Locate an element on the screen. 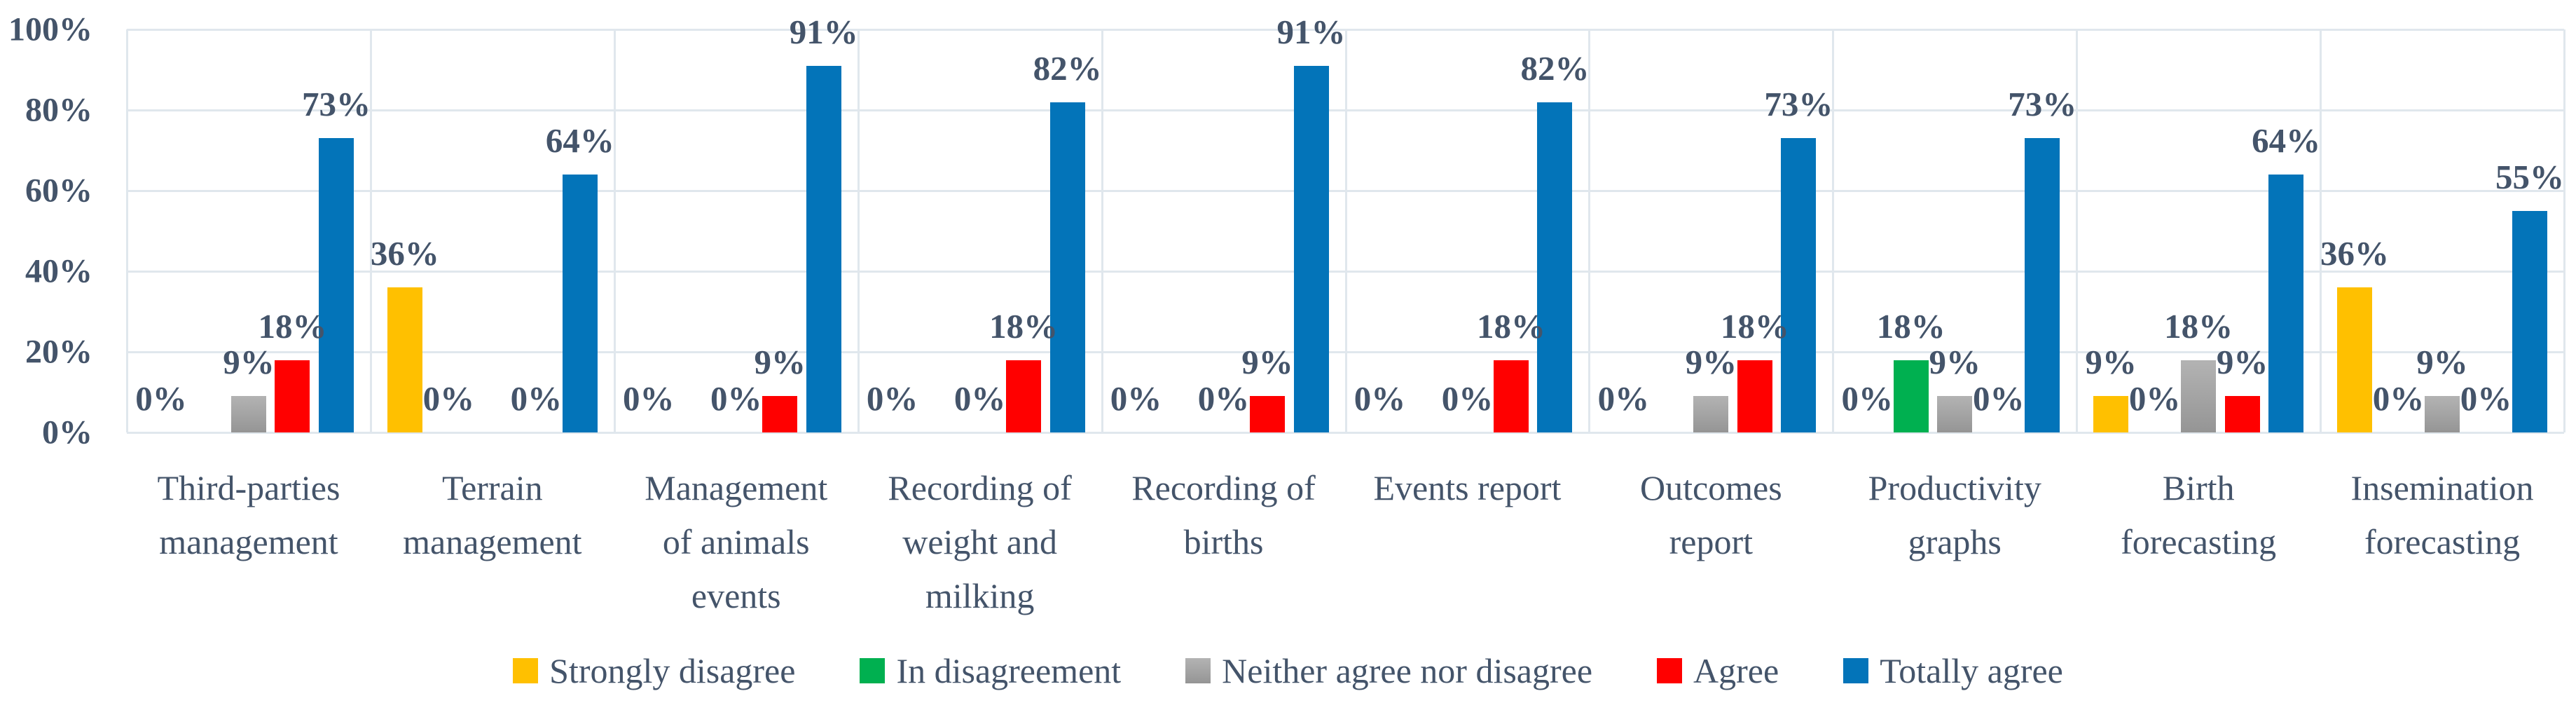 The image size is (2576, 710). y-axis-tick: 0% is located at coordinates (67, 432).